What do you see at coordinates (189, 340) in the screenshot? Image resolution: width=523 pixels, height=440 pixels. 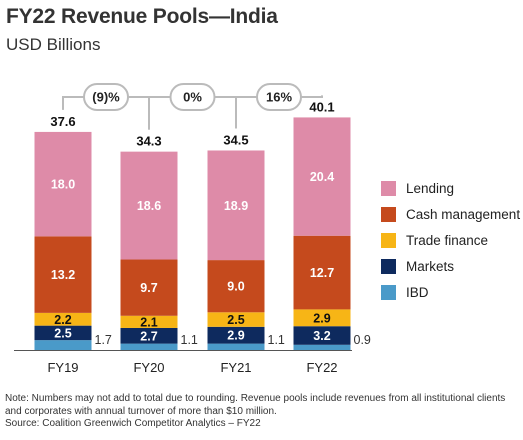 I see `data-label-ibd-fy20: 1.1` at bounding box center [189, 340].